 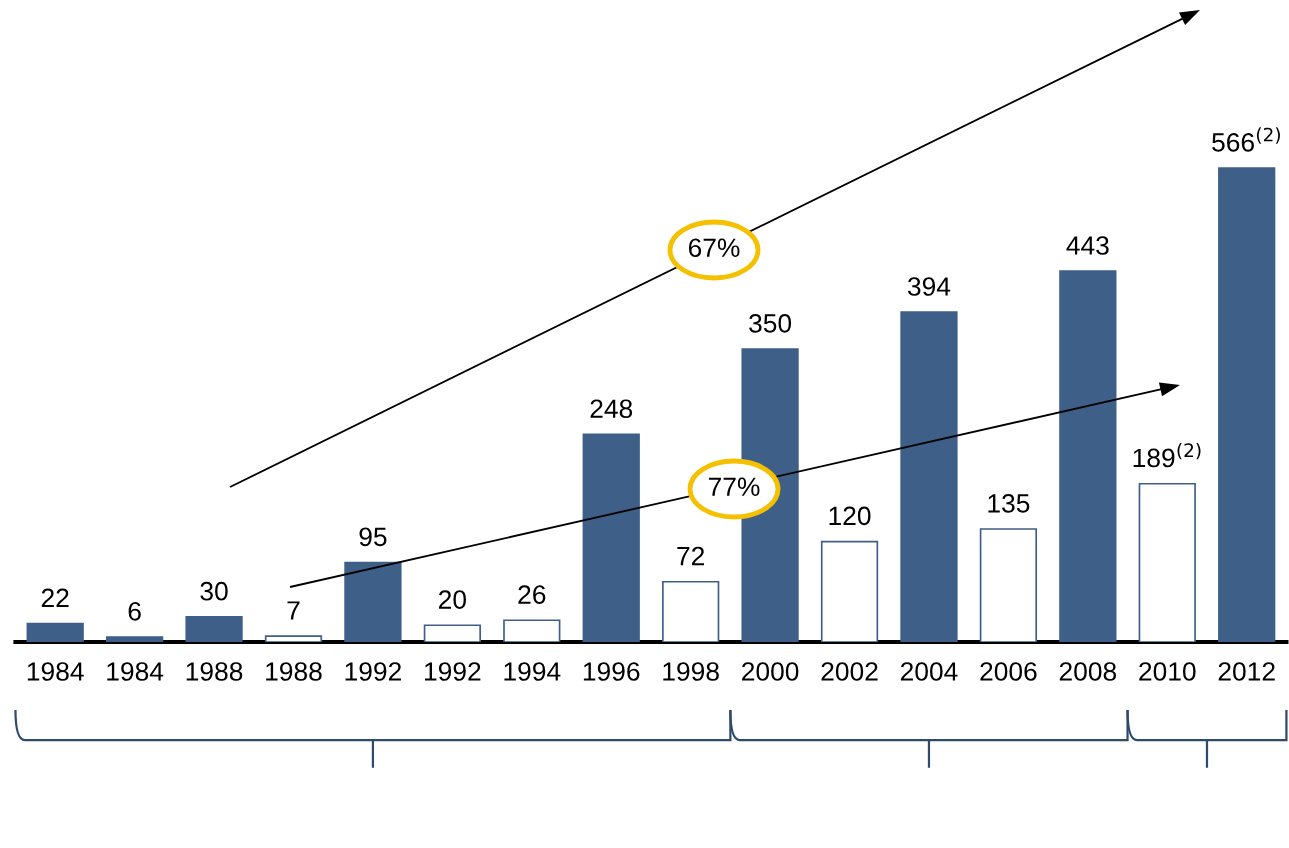 What do you see at coordinates (714, 248) in the screenshot?
I see `annotation: 67%` at bounding box center [714, 248].